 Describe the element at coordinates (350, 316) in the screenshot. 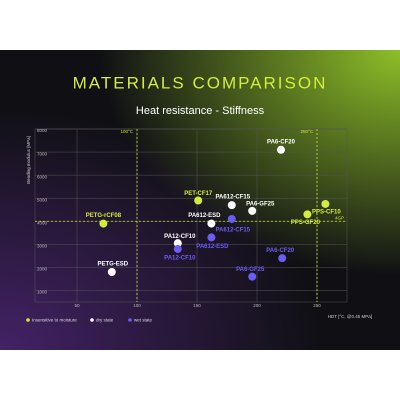

I see `x-axis-label: HDT [°C, @0.45 MPa]` at that location.